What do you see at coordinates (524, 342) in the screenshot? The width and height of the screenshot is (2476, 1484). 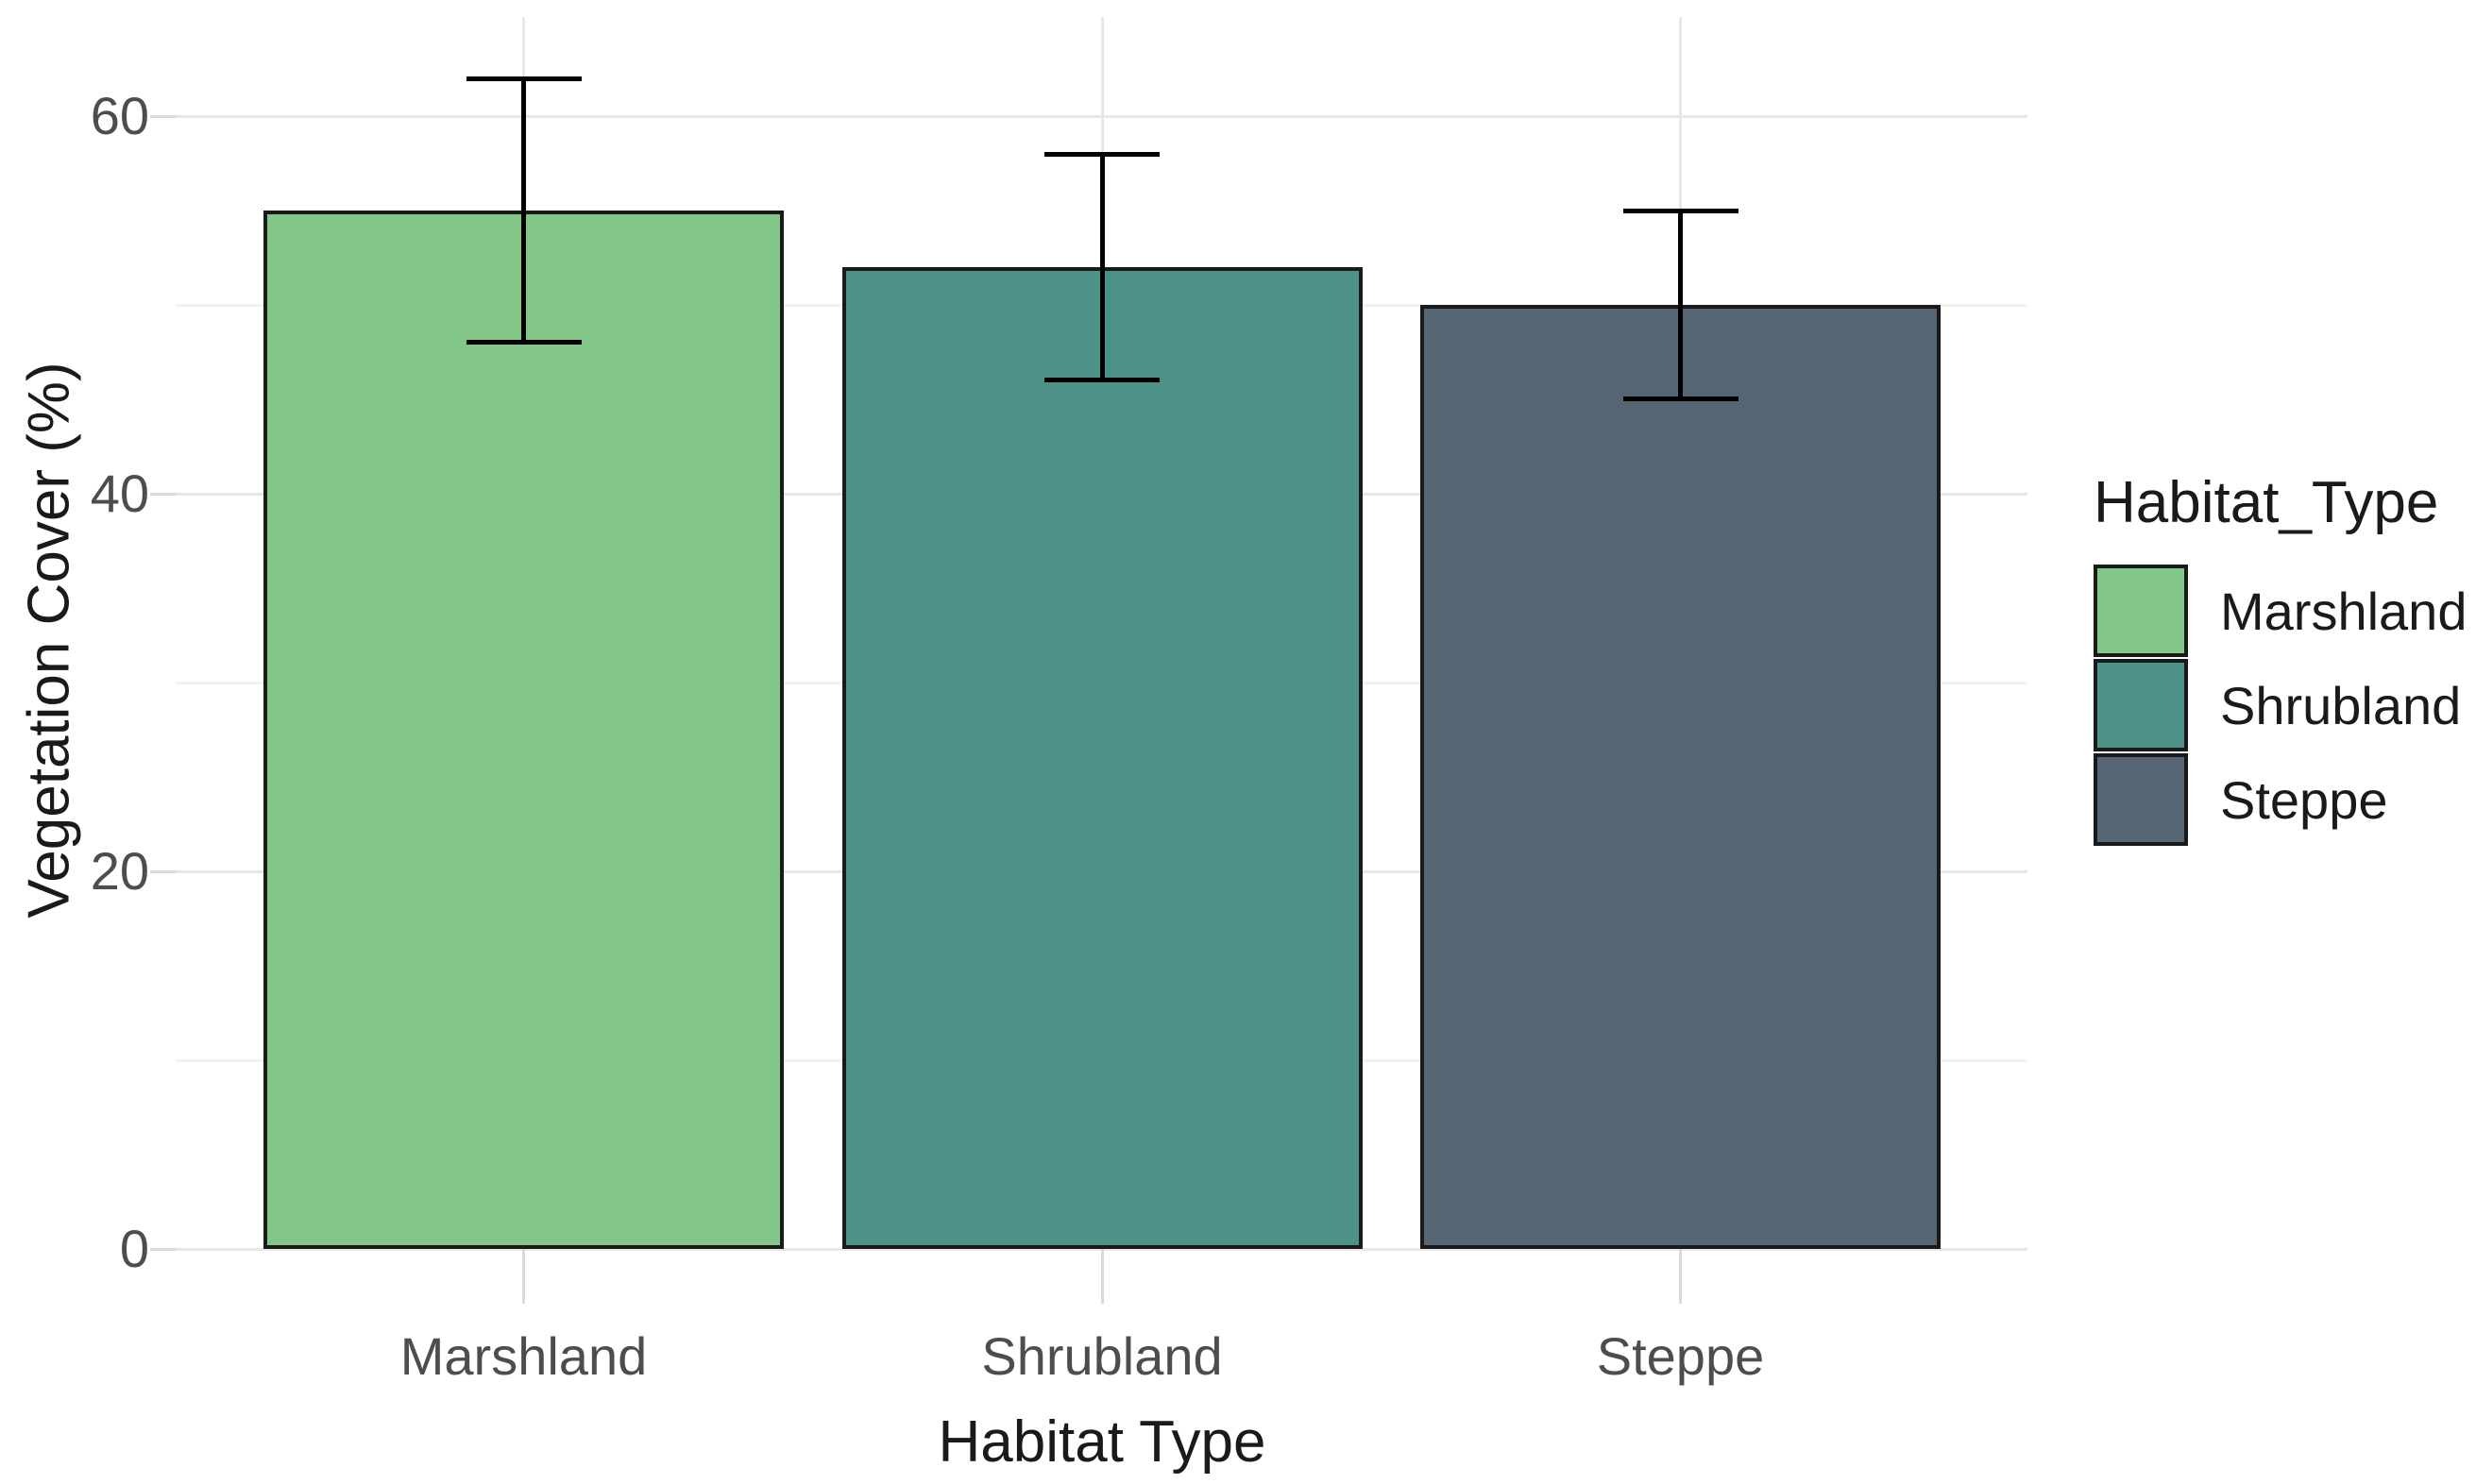 I see `errorbar-marshland-cap-bottom` at bounding box center [524, 342].